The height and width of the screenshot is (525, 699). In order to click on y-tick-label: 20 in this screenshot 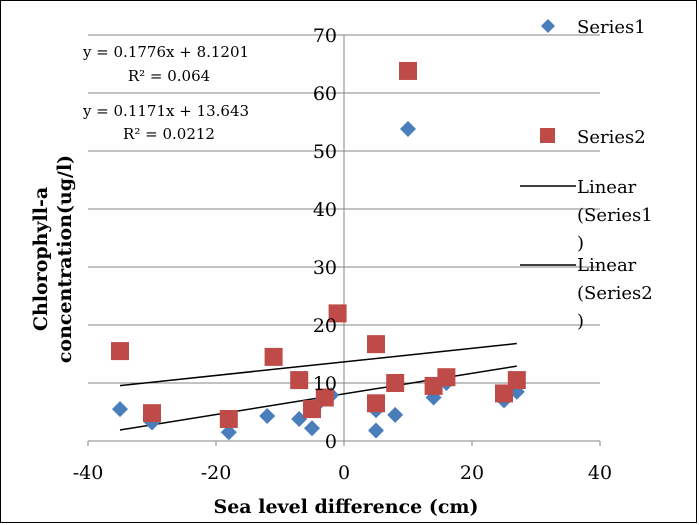, I will do `click(325, 326)`.